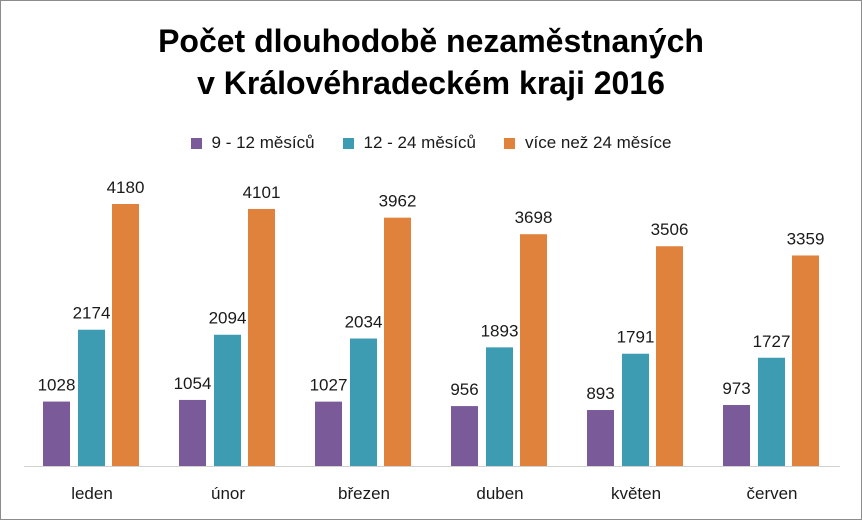  I want to click on data-label-leden-series-3: 4180, so click(126, 187).